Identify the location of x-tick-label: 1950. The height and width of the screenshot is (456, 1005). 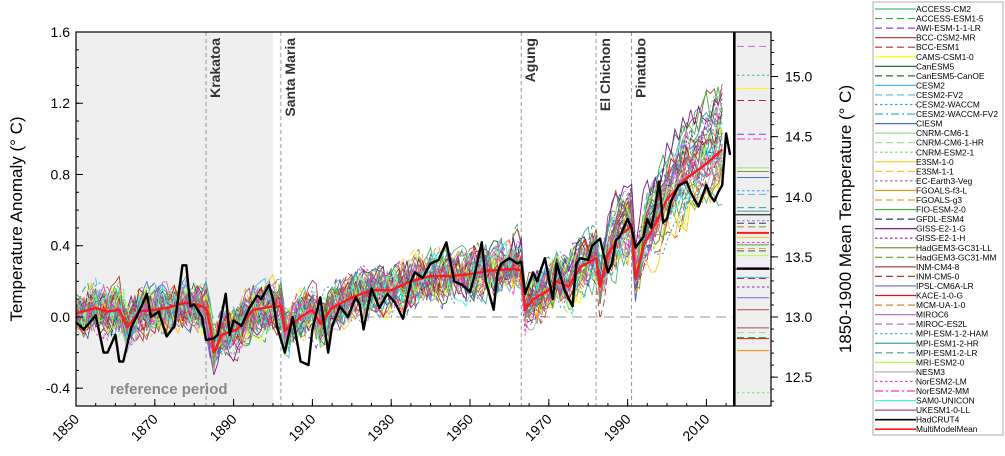
(459, 427).